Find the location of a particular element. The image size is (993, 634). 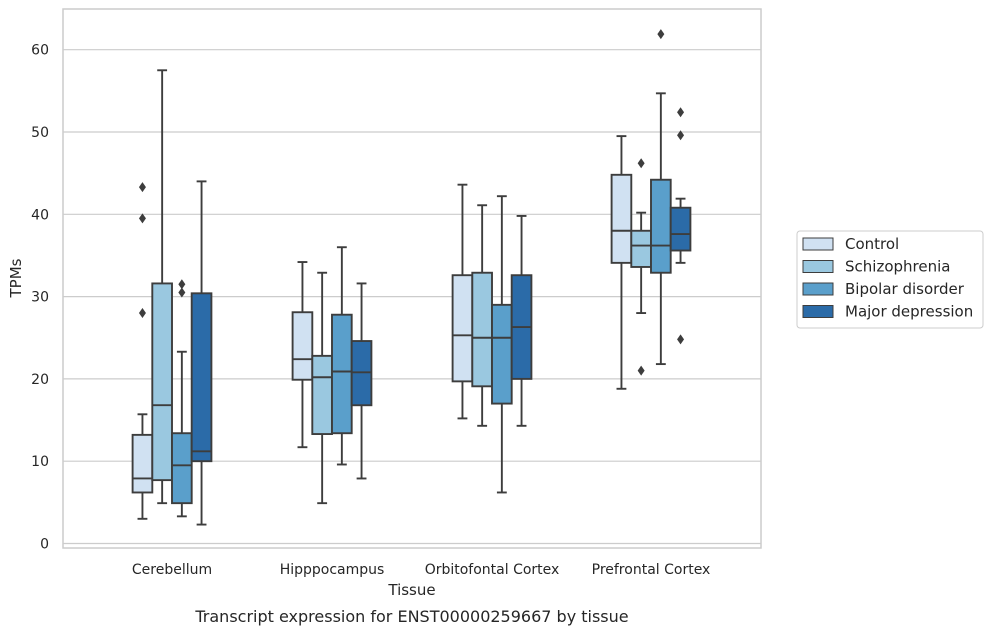

legend-item-schizophrenia: Schizophrenia is located at coordinates (876, 267).